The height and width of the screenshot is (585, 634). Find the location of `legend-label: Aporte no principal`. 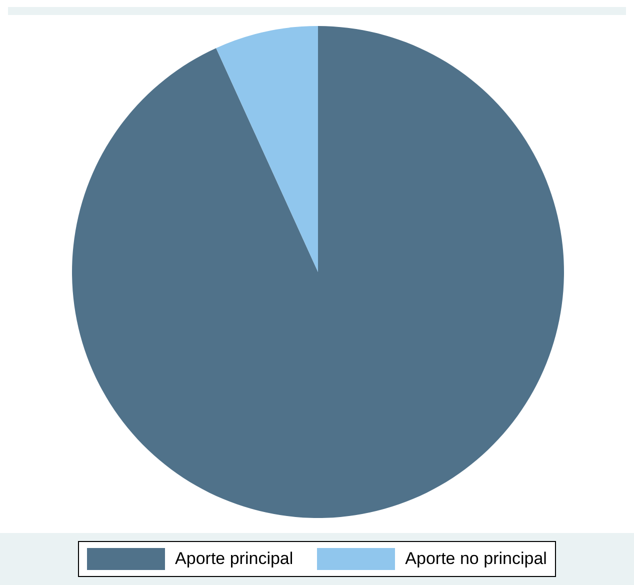

legend-label: Aporte no principal is located at coordinates (476, 559).